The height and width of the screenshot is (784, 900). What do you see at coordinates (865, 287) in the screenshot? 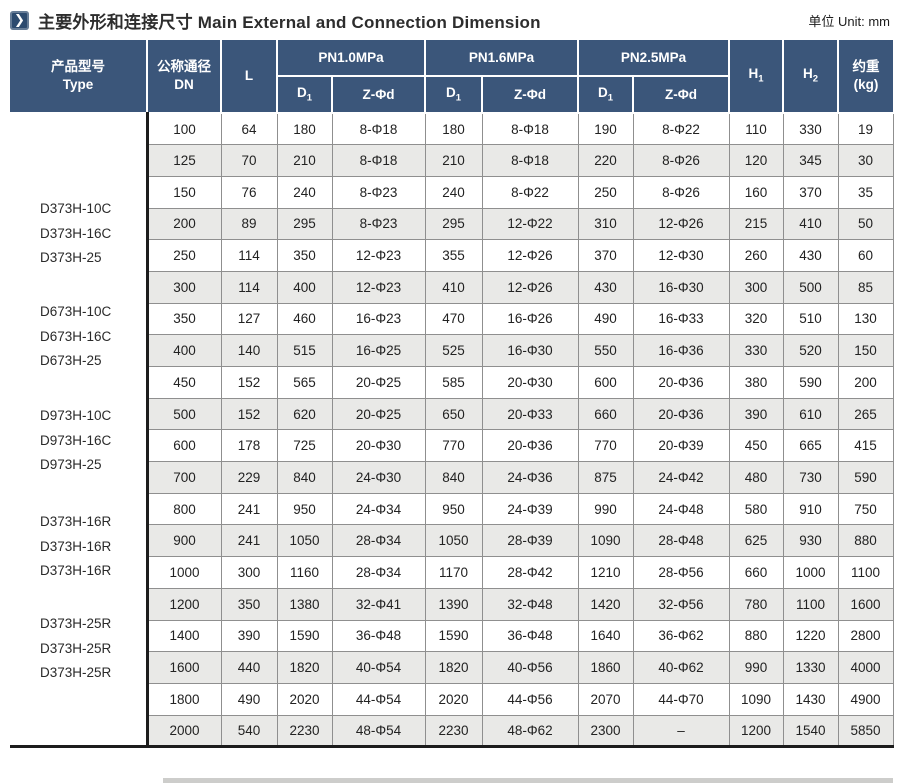
I see `data-cell: 85` at bounding box center [865, 287].